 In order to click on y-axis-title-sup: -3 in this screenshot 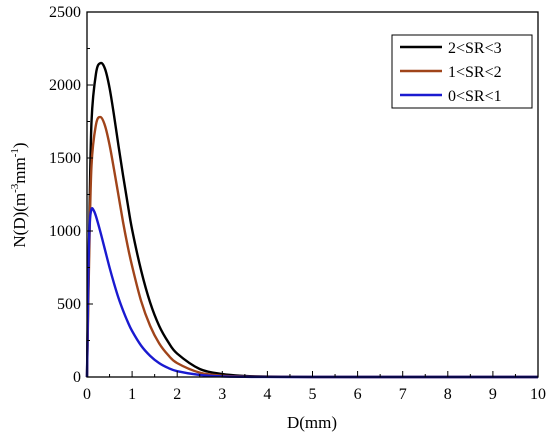, I will do `click(15, 188)`.